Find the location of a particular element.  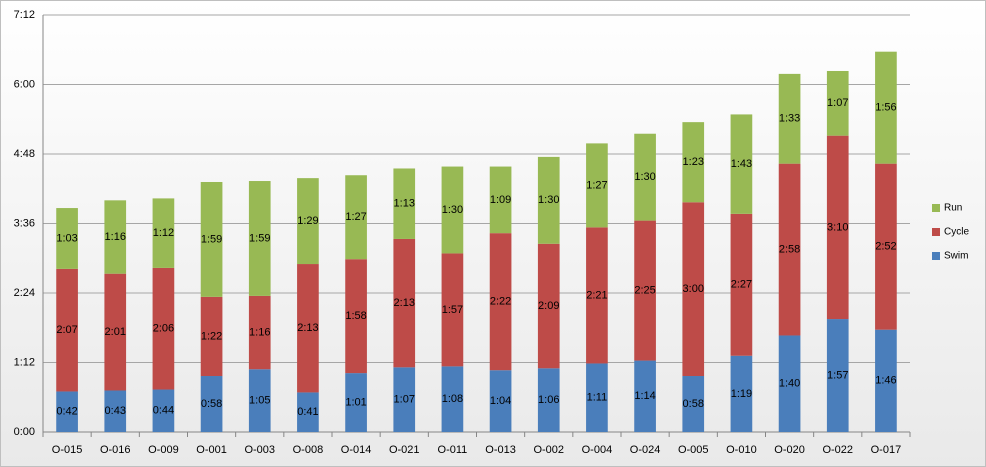

data-label: 1:30 is located at coordinates (452, 210).